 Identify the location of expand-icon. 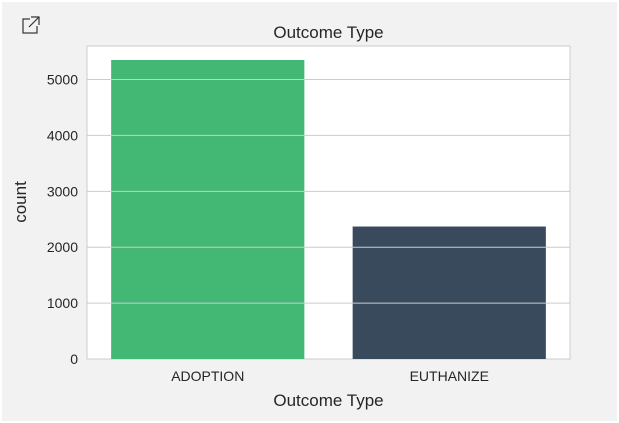
(31, 25).